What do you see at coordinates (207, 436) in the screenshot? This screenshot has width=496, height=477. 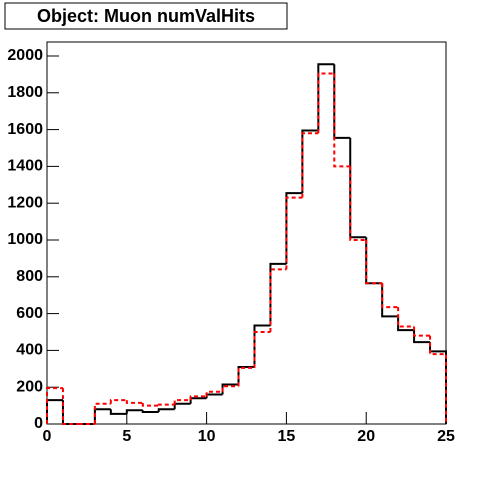 I see `x-tick-label: 10` at bounding box center [207, 436].